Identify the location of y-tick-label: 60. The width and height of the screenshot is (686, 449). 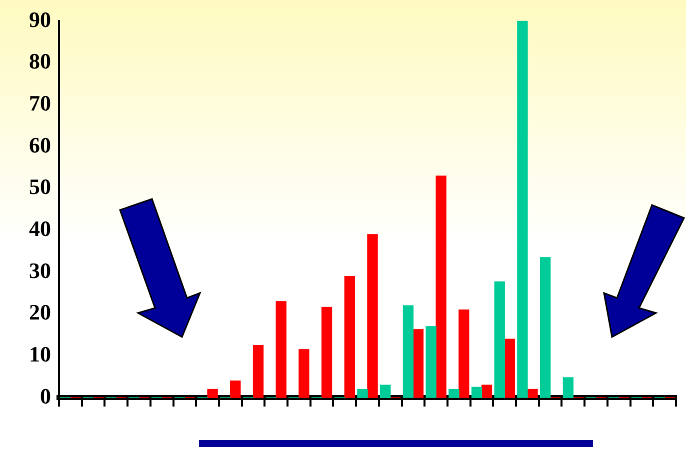
(40, 145).